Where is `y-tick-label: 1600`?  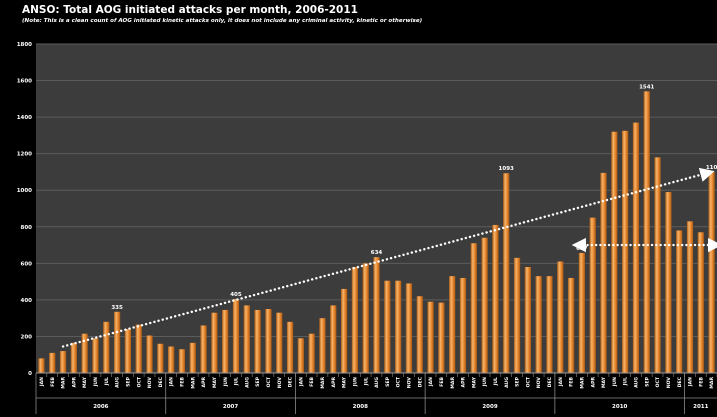 y-tick-label: 1600 is located at coordinates (24, 82).